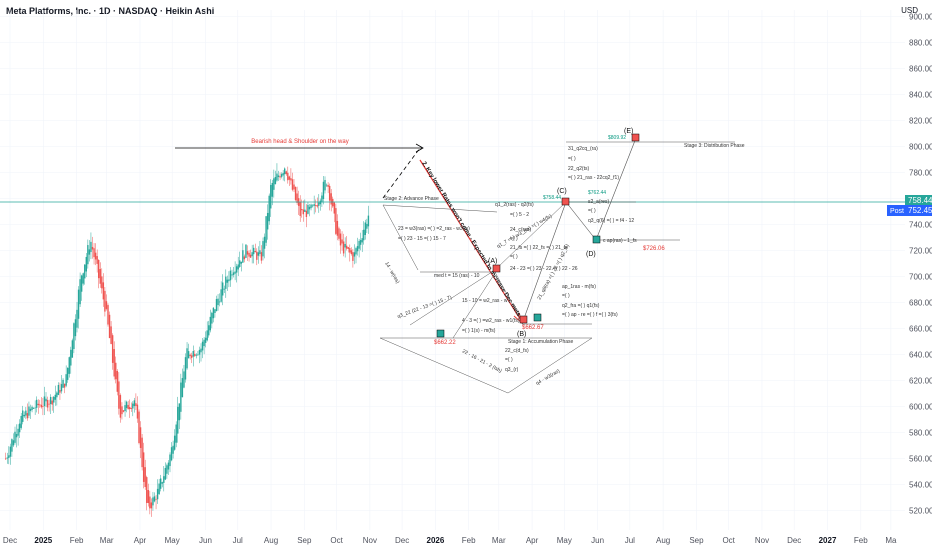 The height and width of the screenshot is (550, 932). Describe the element at coordinates (304, 540) in the screenshot. I see `x-tick-label: Sep` at that location.